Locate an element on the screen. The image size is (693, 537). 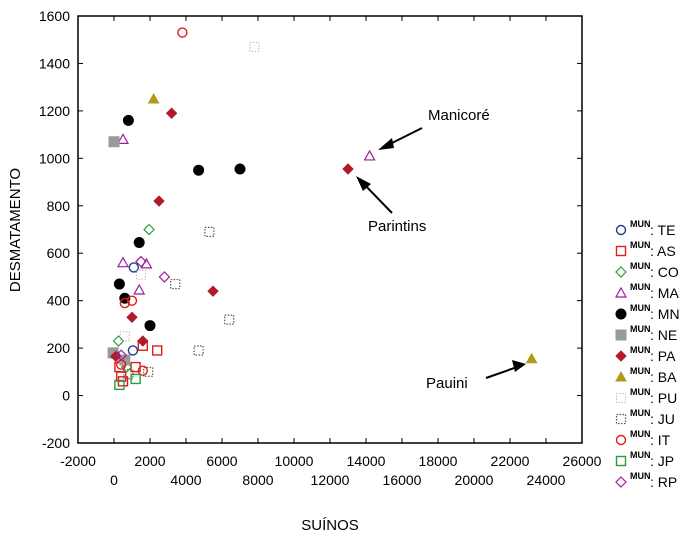
annotation-manicore: Manicoré is located at coordinates (434, 128).